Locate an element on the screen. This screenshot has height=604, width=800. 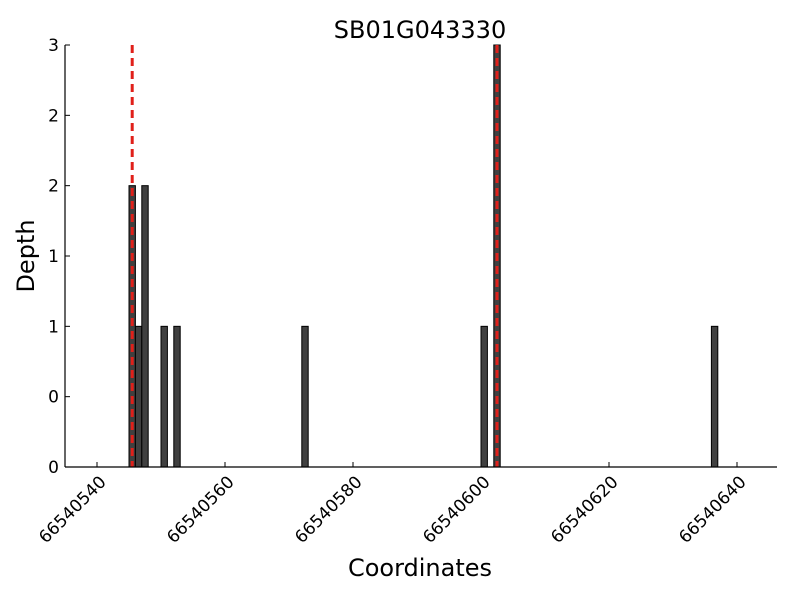
y-tick-label: 3 is located at coordinates (53, 46).